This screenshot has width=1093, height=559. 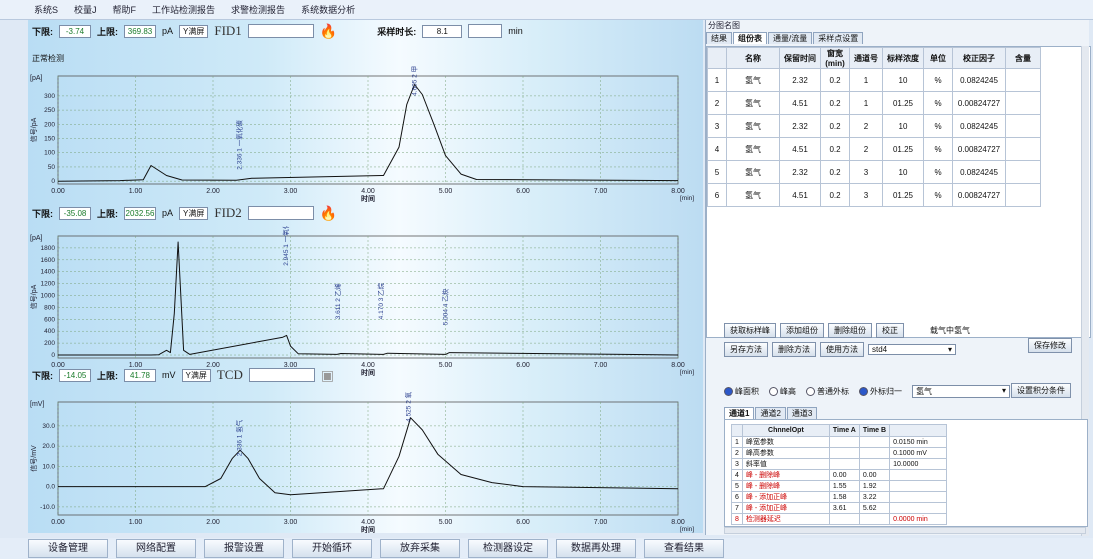 What do you see at coordinates (746, 349) in the screenshot?
I see `save-as-method-button: 另存方法` at bounding box center [746, 349].